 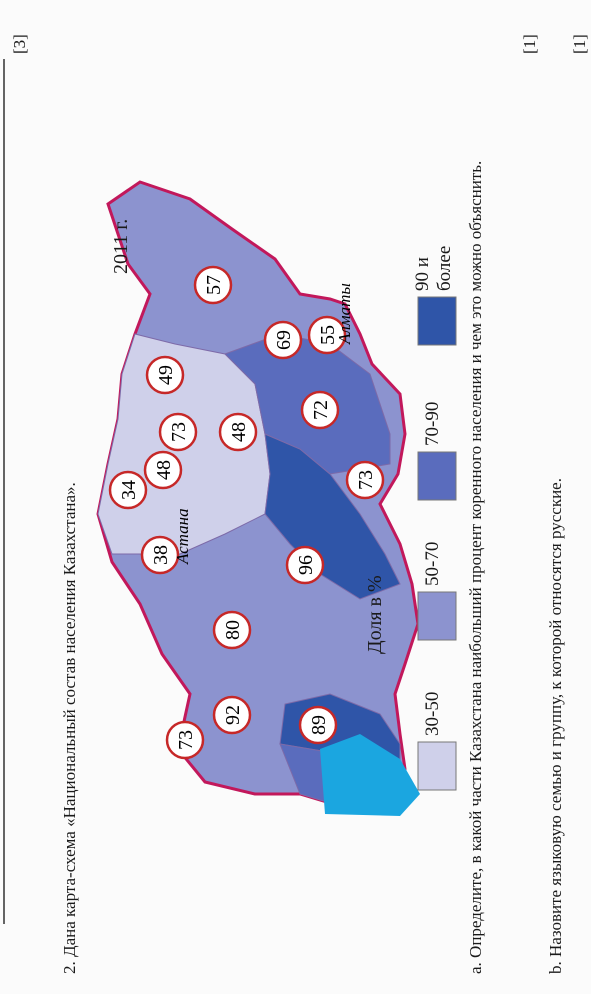 I want to click on region-value: 80, so click(x=233, y=630).